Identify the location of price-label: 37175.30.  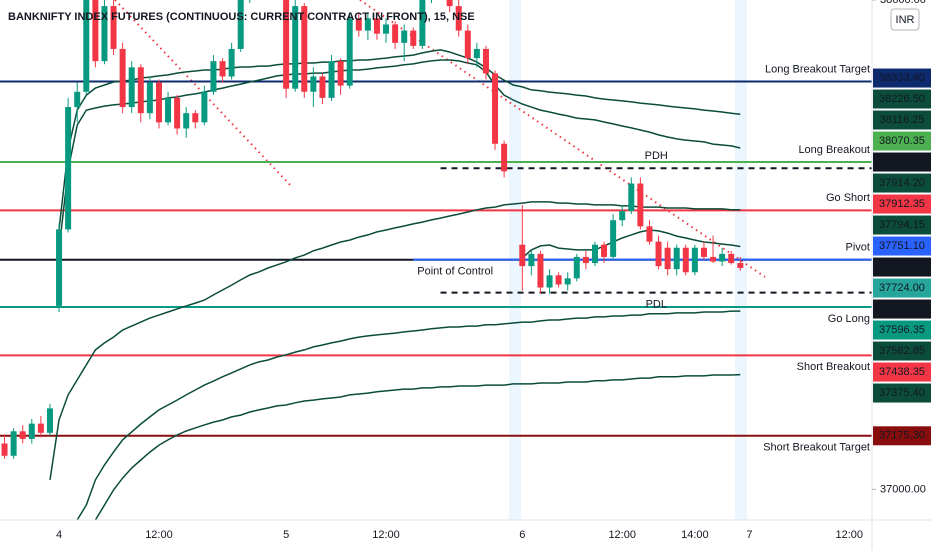
(902, 436).